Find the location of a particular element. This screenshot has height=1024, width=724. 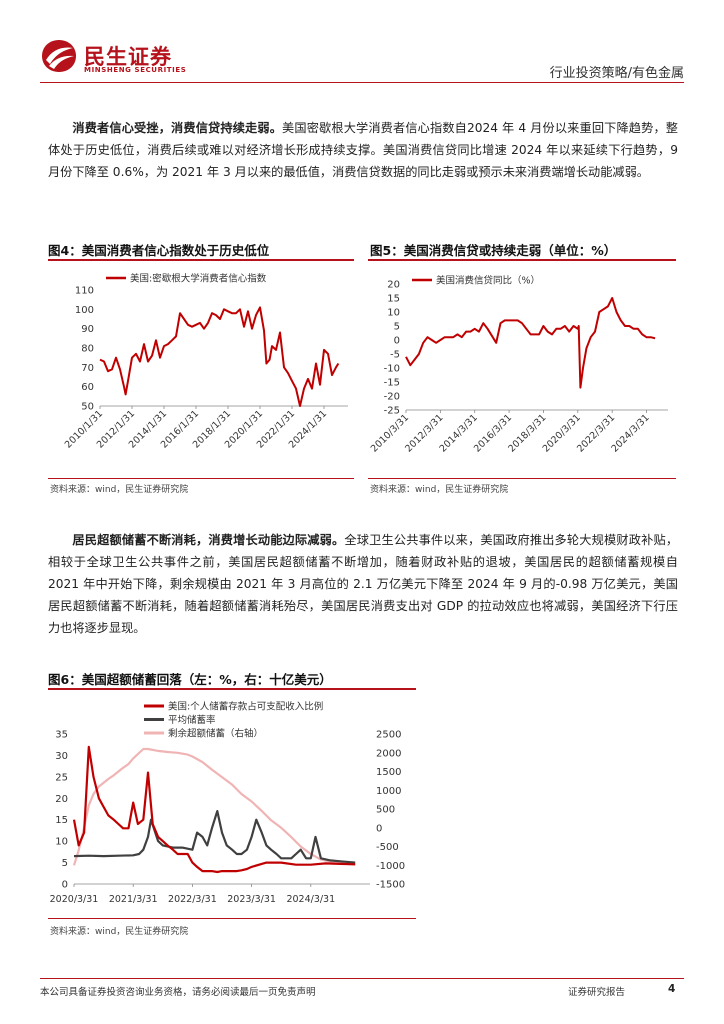

fig6-title: 图6：美国超额储蓄回落（左：%，右：十亿美元） is located at coordinates (190, 679).